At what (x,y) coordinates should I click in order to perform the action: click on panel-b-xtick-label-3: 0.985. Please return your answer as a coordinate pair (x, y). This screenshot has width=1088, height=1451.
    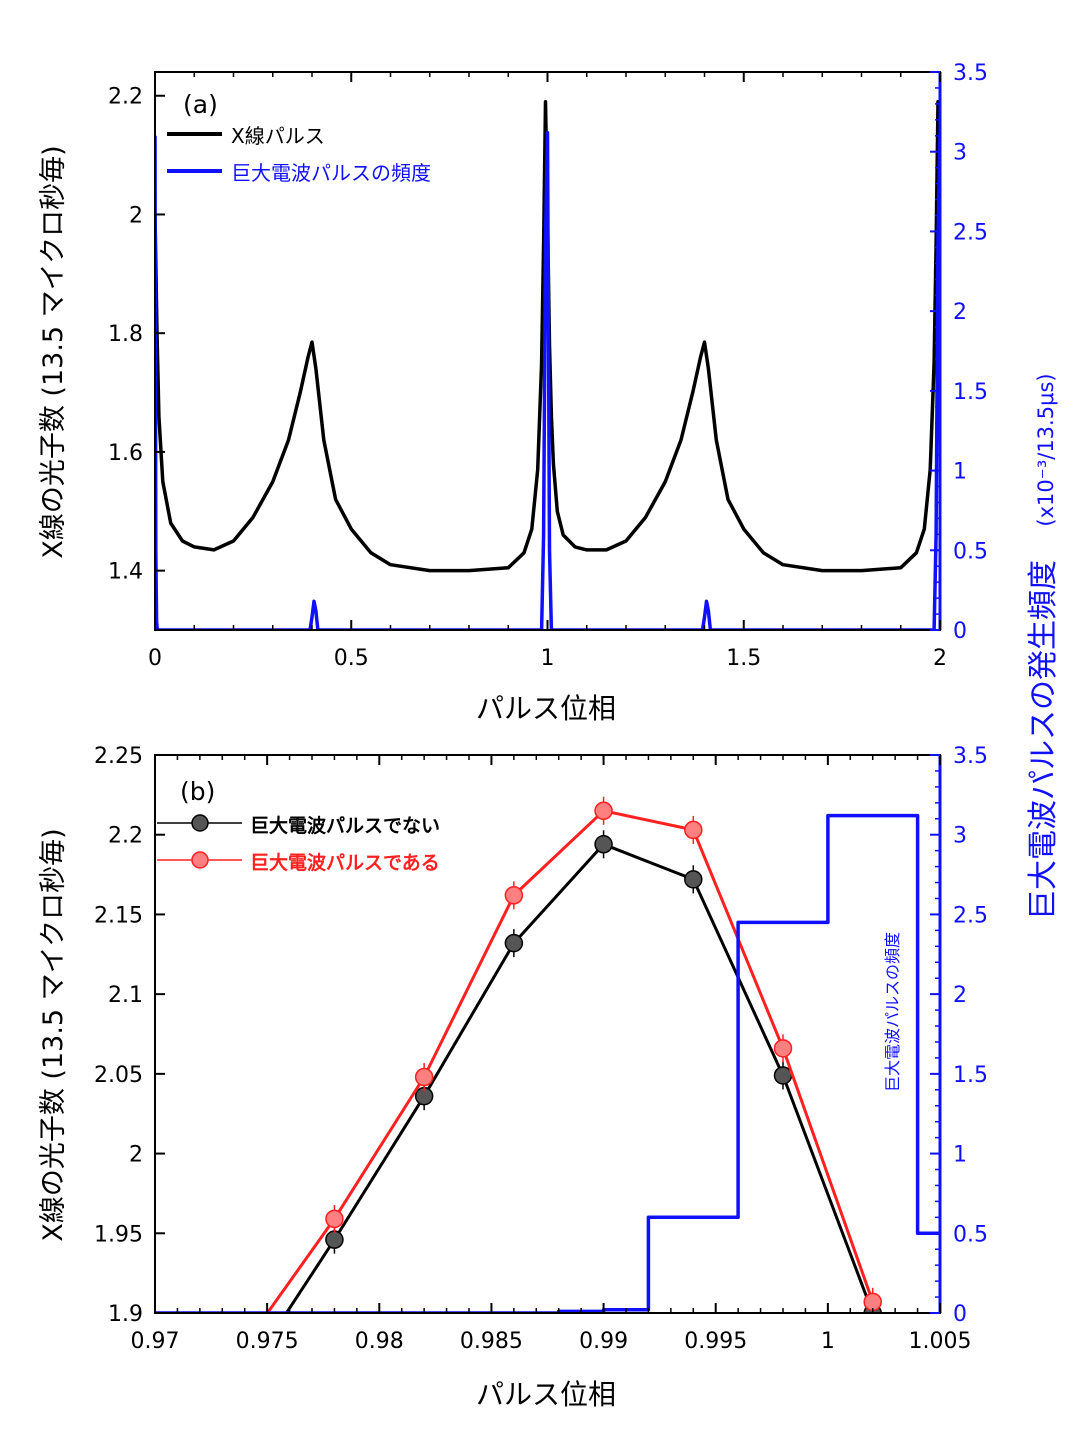
    Looking at the image, I should click on (491, 1341).